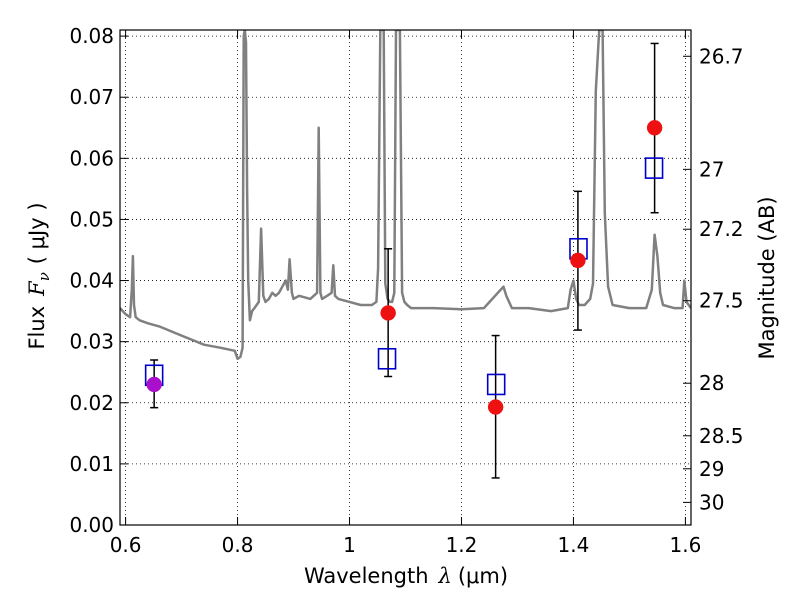 Image resolution: width=800 pixels, height=600 pixels. What do you see at coordinates (238, 545) in the screenshot?
I see `x-tick-label: 0.8` at bounding box center [238, 545].